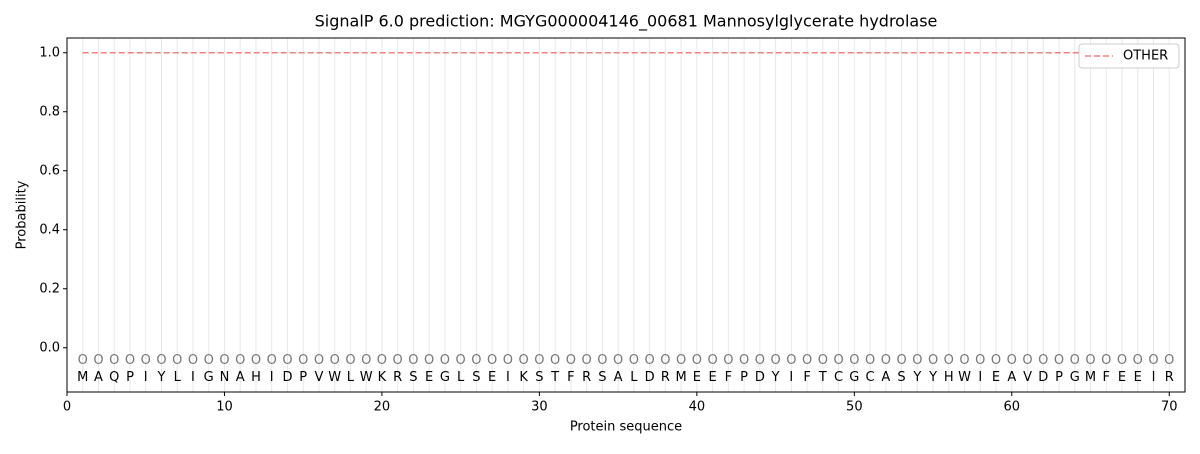 The height and width of the screenshot is (454, 1200). I want to click on x-tick-label: 20, so click(382, 407).